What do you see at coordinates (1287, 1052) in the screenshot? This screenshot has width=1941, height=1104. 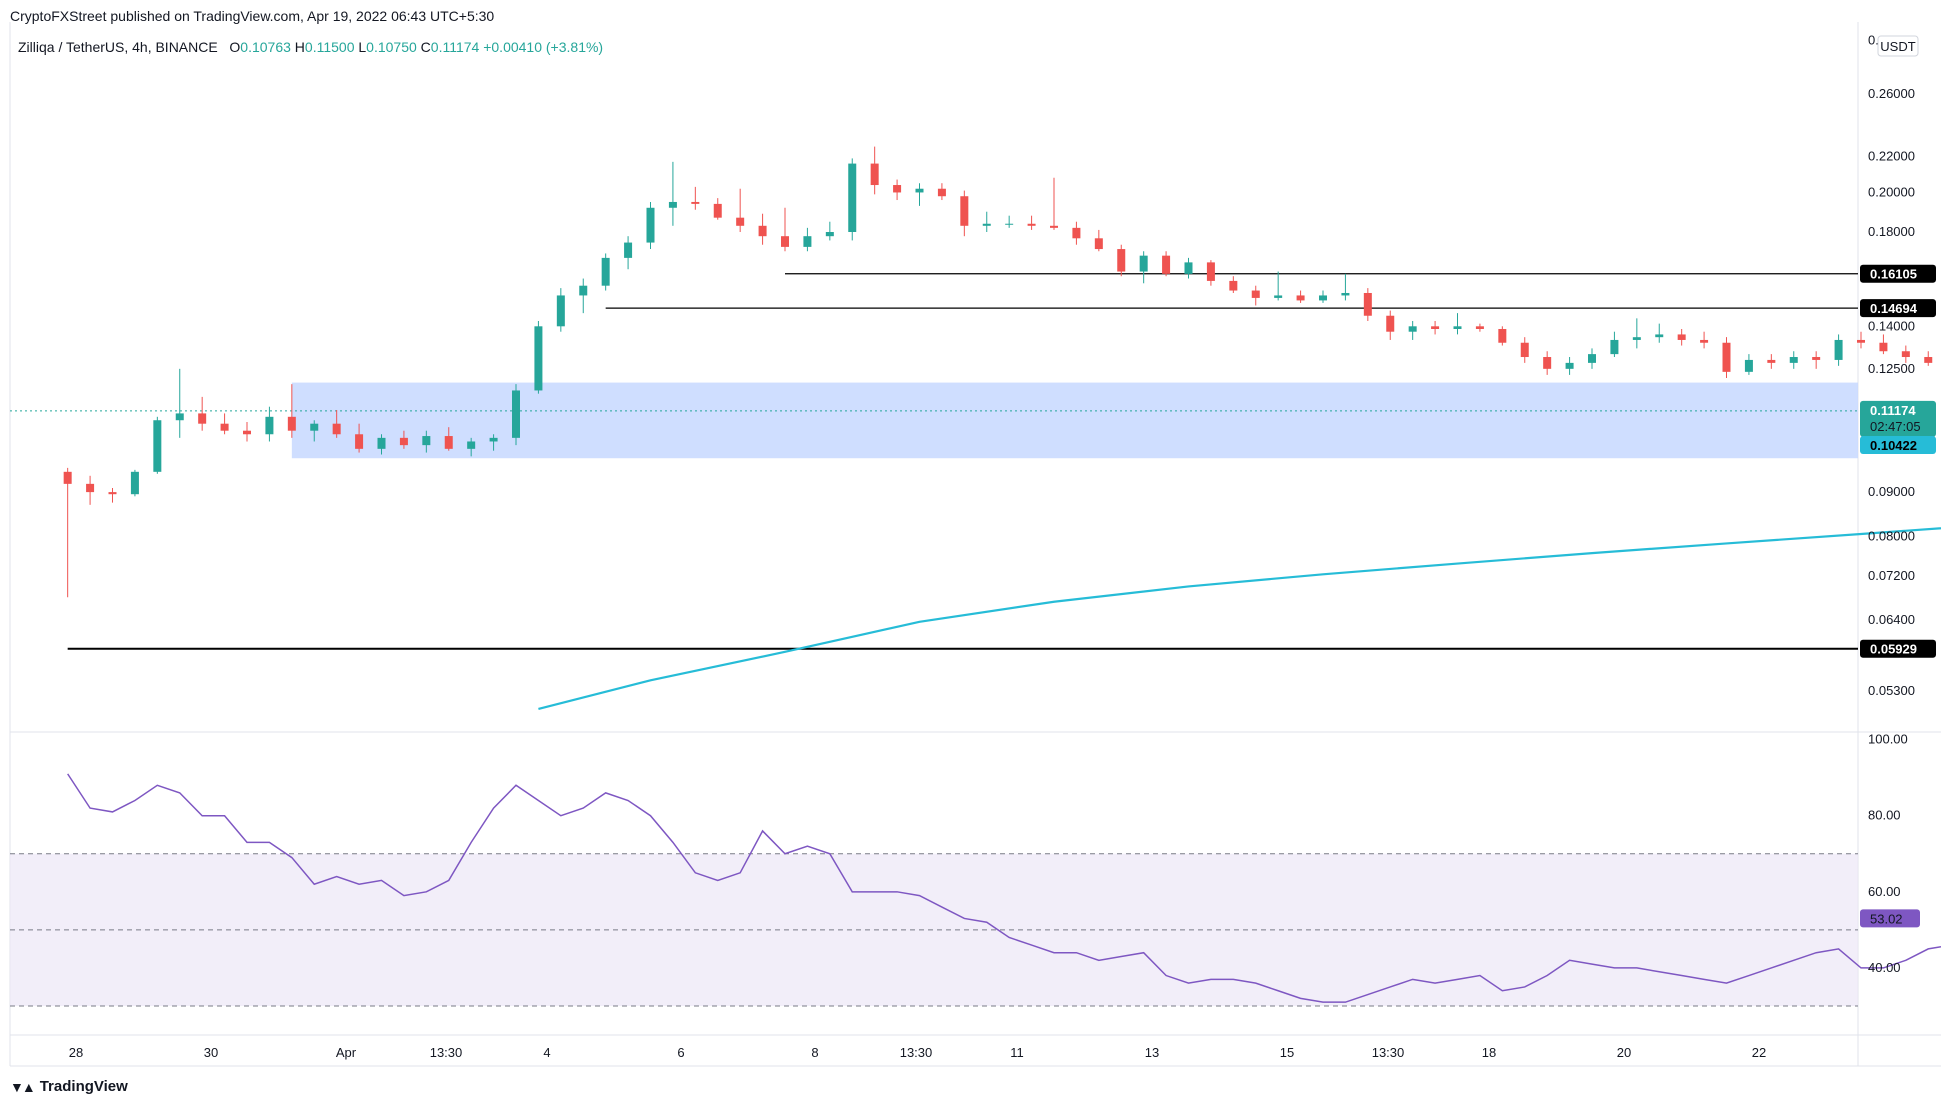 I see `time-tick-label: 15` at bounding box center [1287, 1052].